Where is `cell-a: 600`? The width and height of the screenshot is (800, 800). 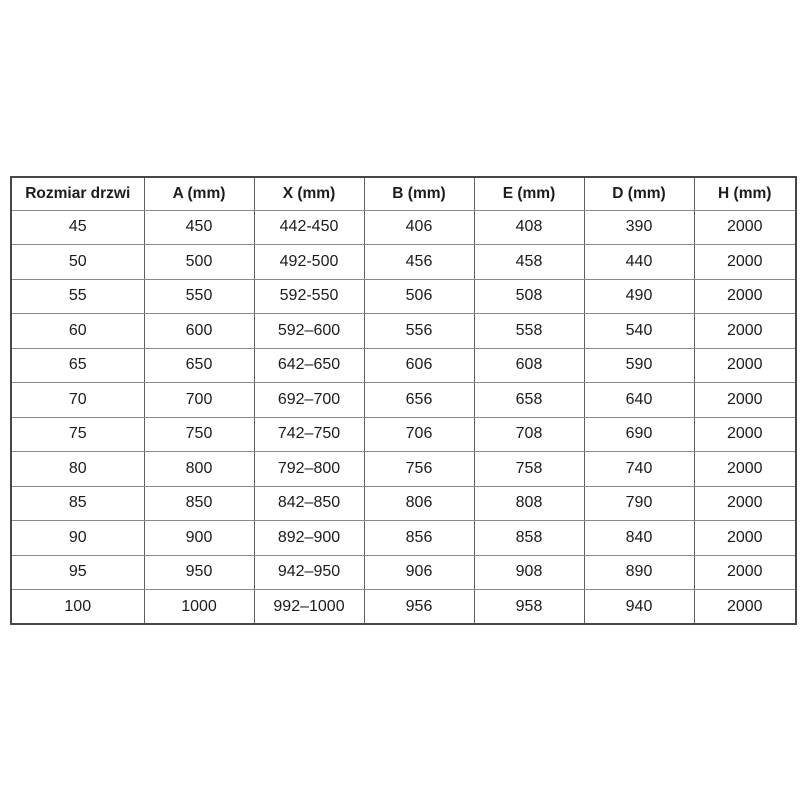
cell-a: 600 is located at coordinates (199, 331).